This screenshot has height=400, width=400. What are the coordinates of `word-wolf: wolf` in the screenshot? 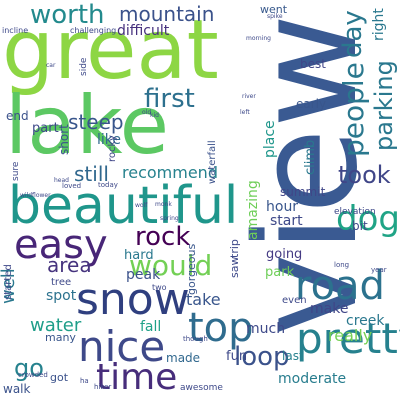 It's located at (141, 205).